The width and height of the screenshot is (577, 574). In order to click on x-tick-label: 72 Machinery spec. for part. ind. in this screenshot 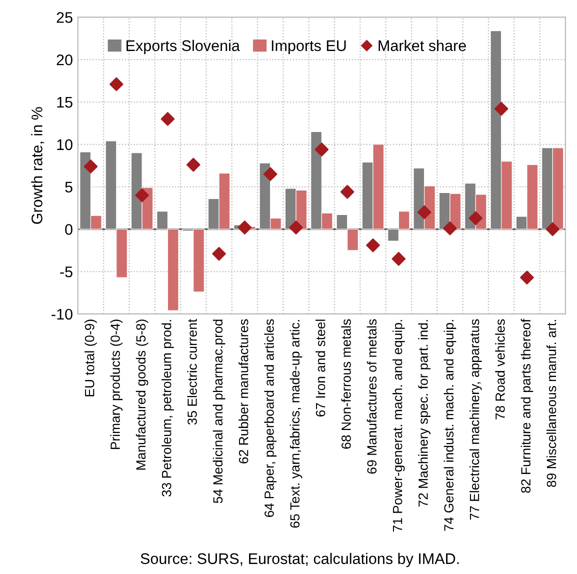, I will do `click(424, 413)`.